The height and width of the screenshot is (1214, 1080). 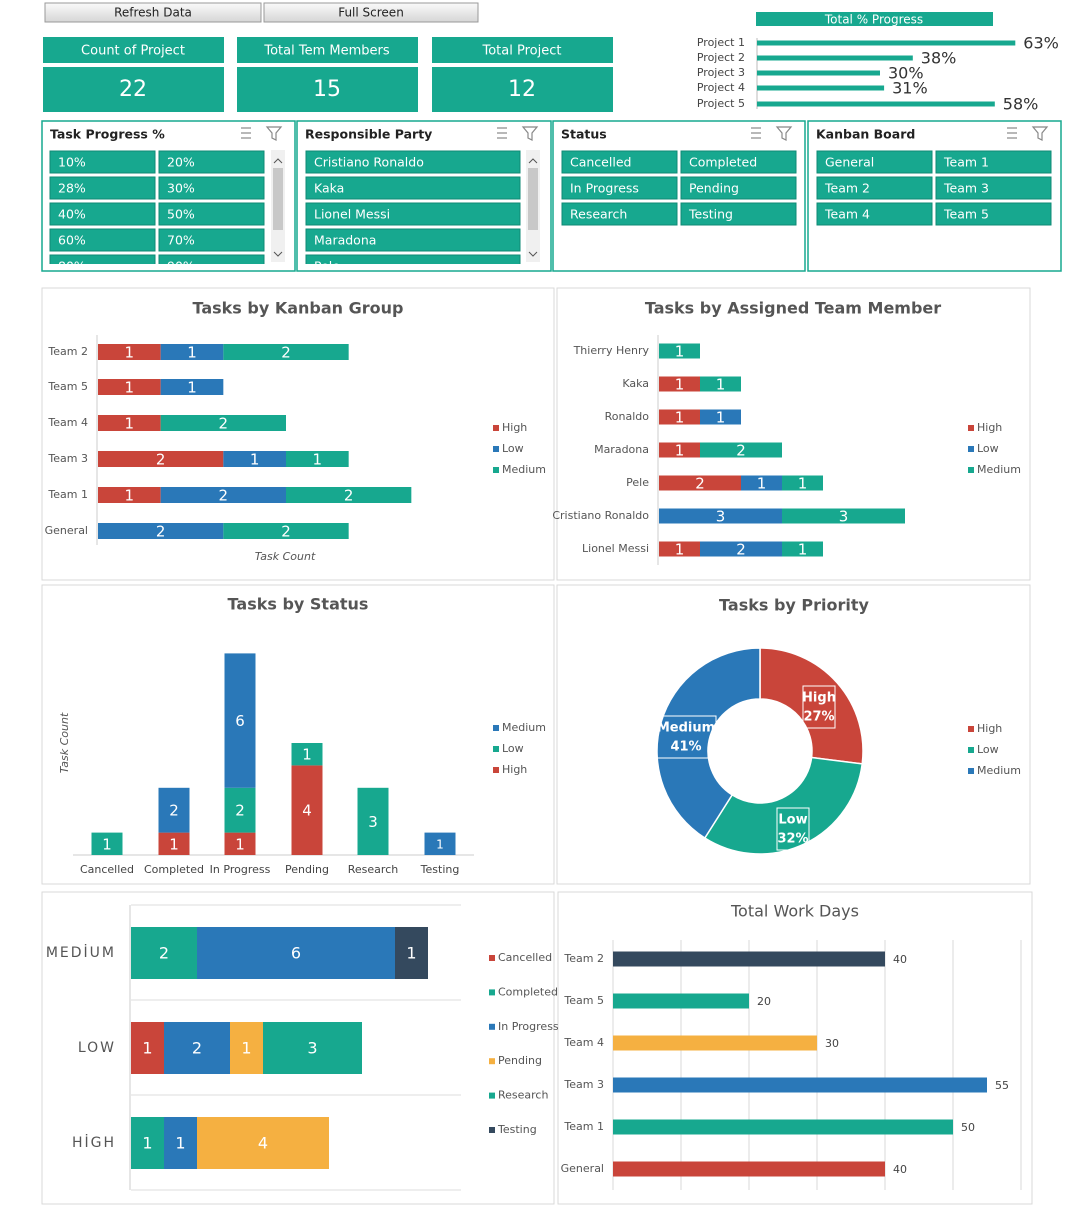 What do you see at coordinates (528, 991) in the screenshot?
I see `legend-label: Completed` at bounding box center [528, 991].